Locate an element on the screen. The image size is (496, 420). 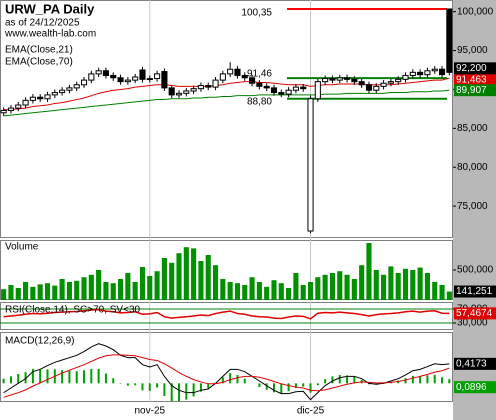
last-value-label: 57,4674 is located at coordinates (474, 313).